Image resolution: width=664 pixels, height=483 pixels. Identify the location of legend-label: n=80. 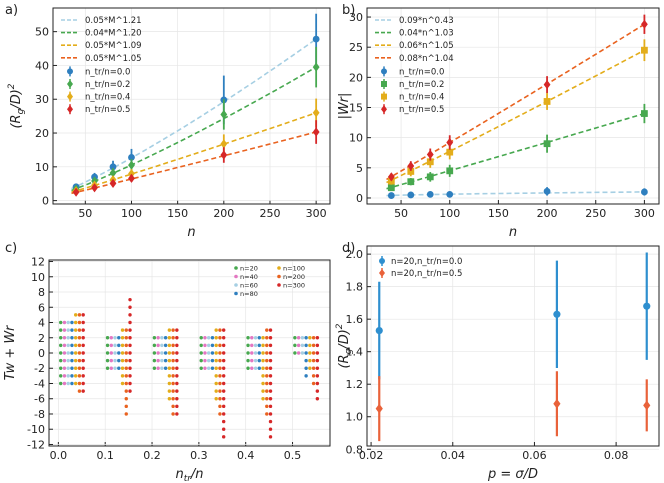
(249, 294).